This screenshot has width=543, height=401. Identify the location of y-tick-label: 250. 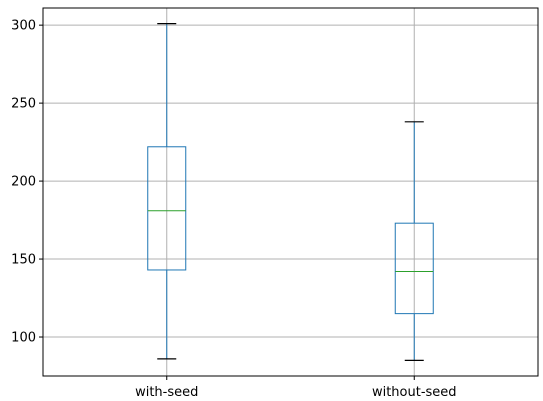
(23, 104).